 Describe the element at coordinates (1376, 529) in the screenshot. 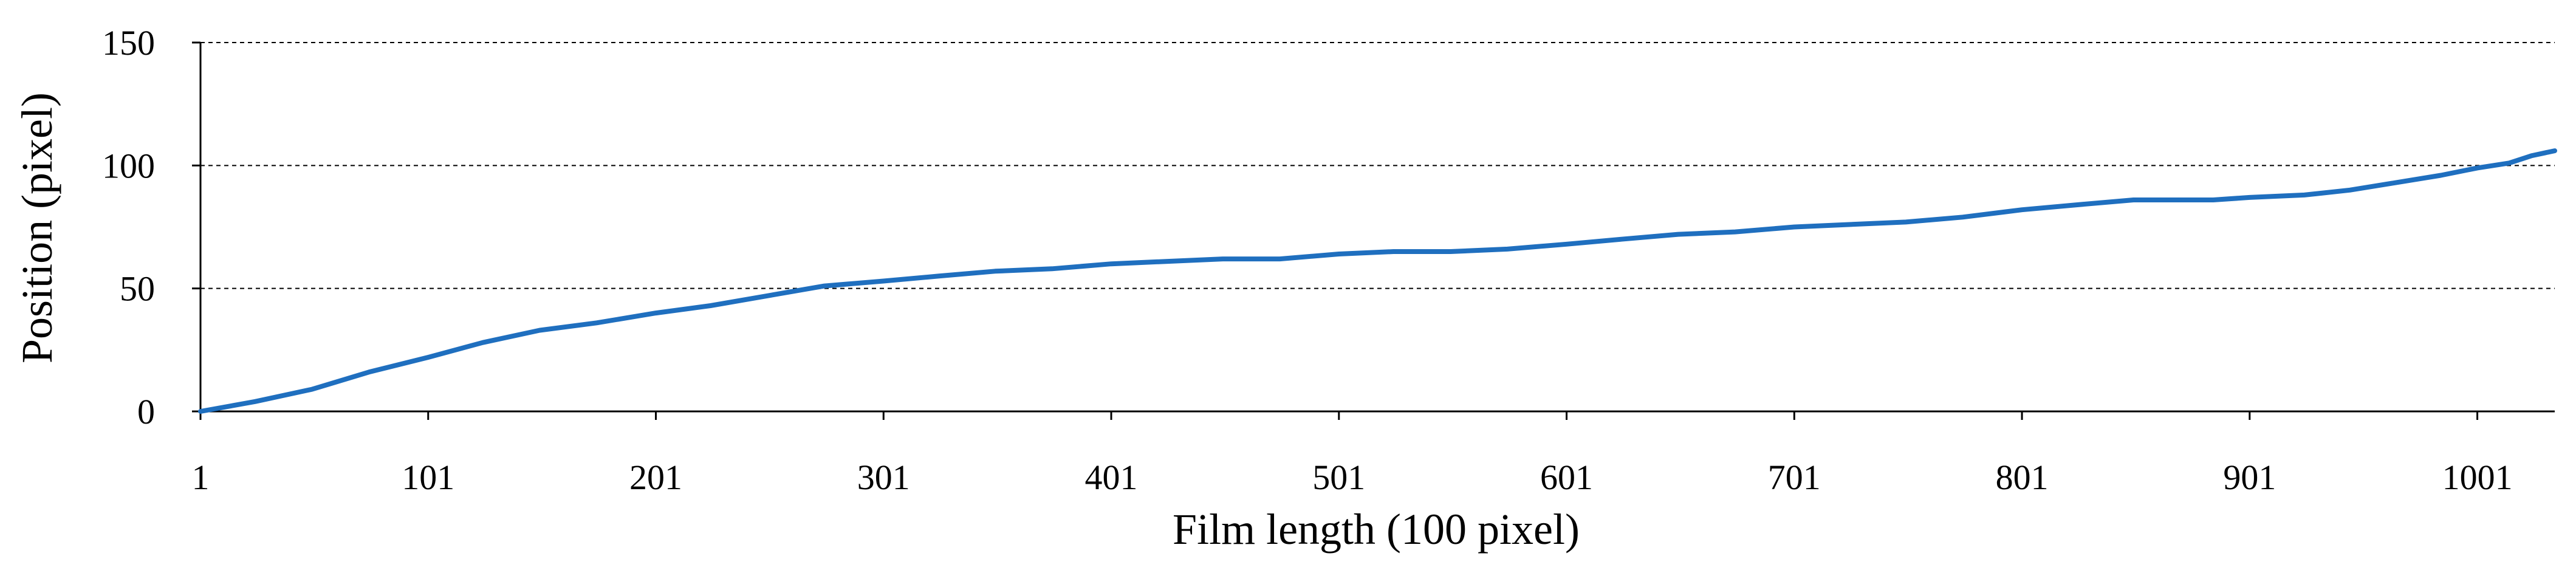

I see `x-axis-title: Film length (100 pixel)` at that location.